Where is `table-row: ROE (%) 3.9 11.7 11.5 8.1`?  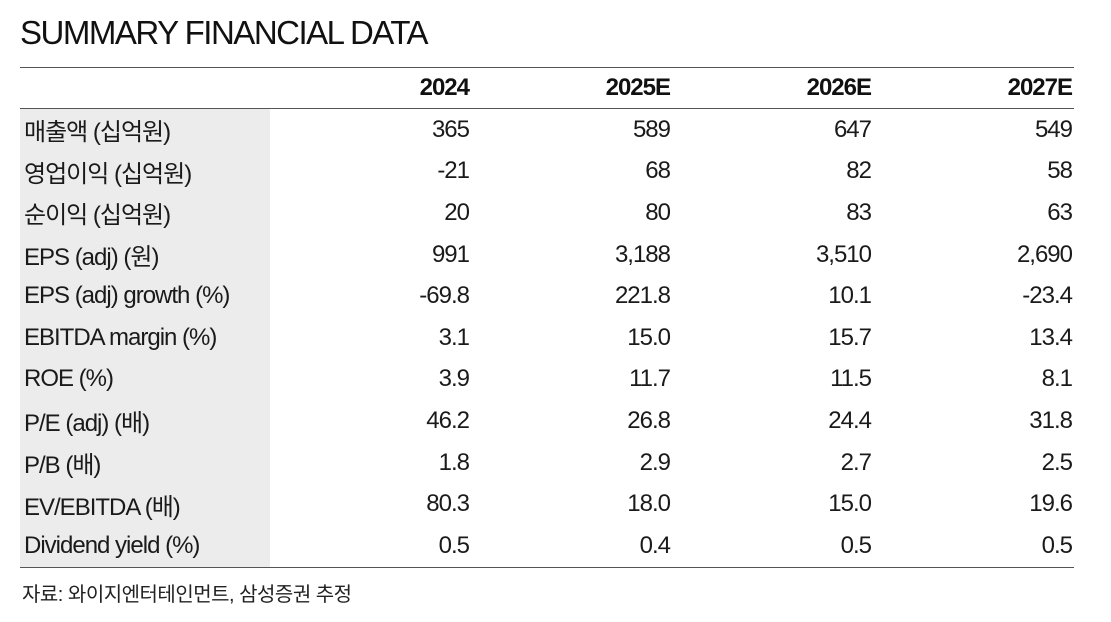 table-row: ROE (%) 3.9 11.7 11.5 8.1 is located at coordinates (547, 379).